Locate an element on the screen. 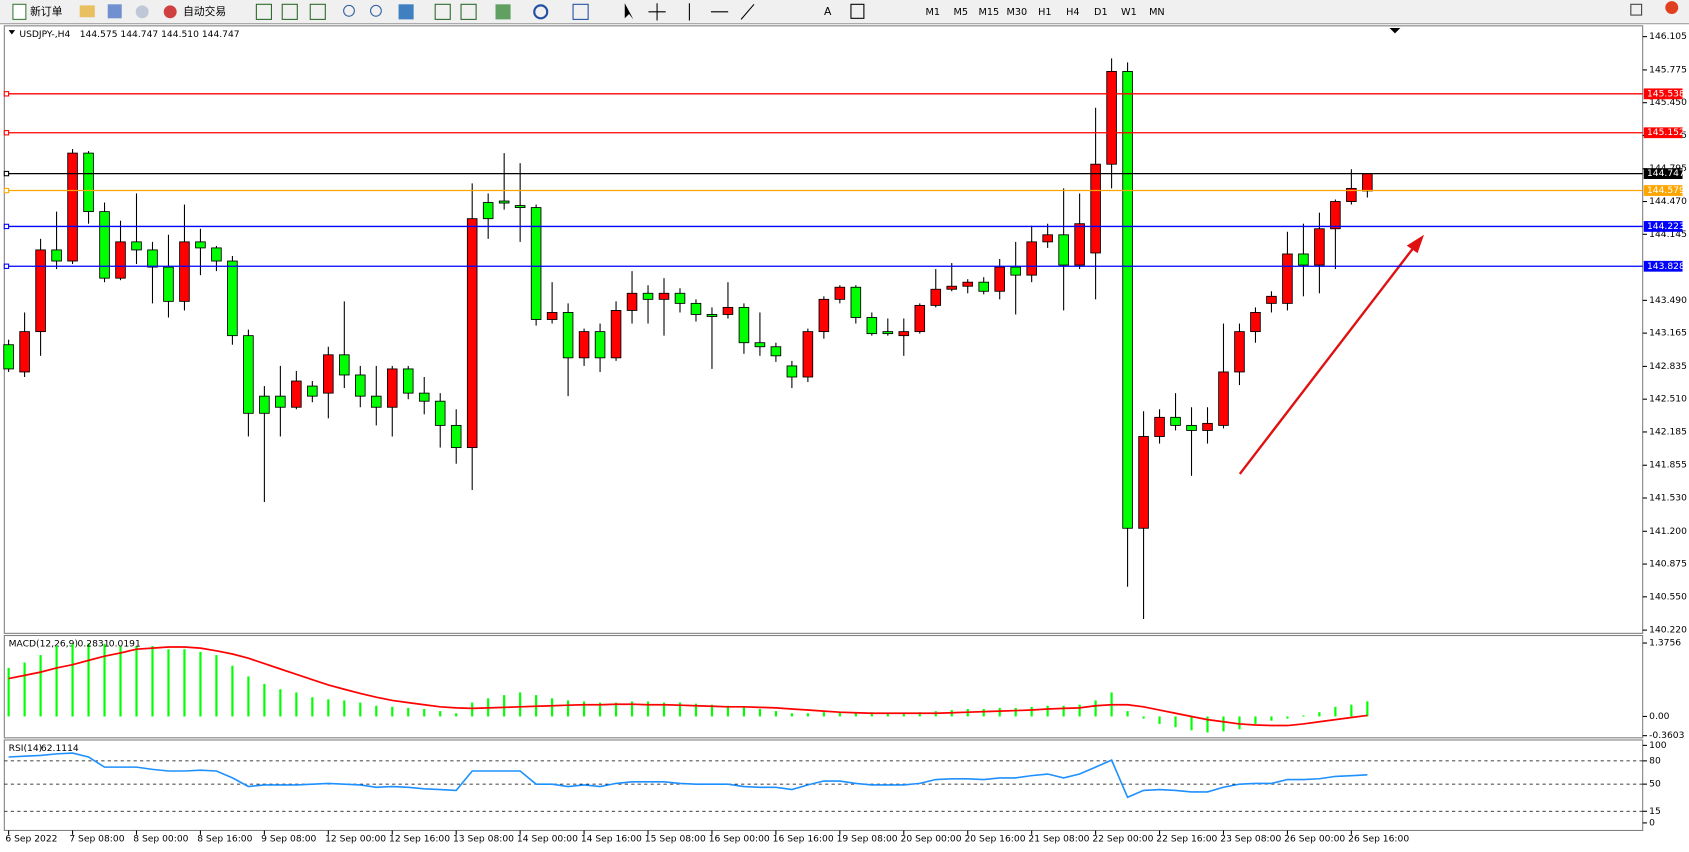 The image size is (1689, 852). zoom-in-icon is located at coordinates (349, 10).